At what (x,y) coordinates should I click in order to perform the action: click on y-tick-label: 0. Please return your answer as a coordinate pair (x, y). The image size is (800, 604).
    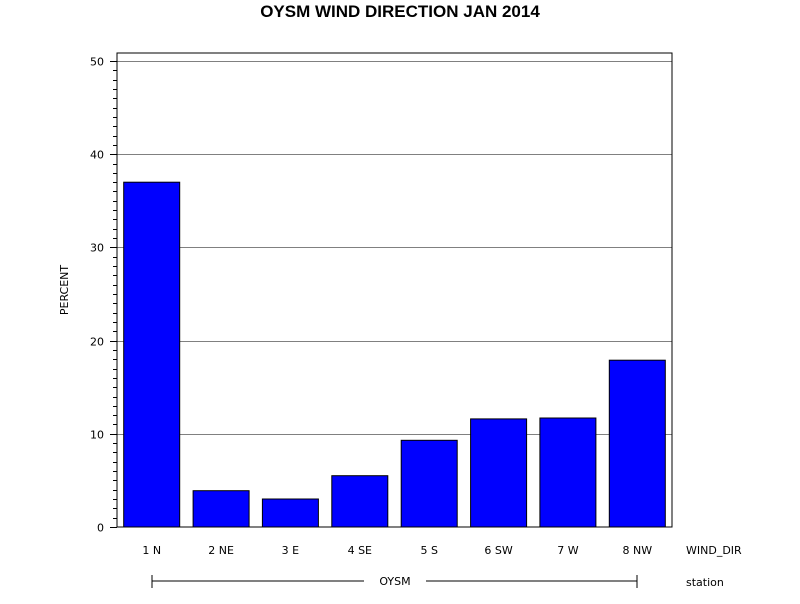
    Looking at the image, I should click on (100, 528).